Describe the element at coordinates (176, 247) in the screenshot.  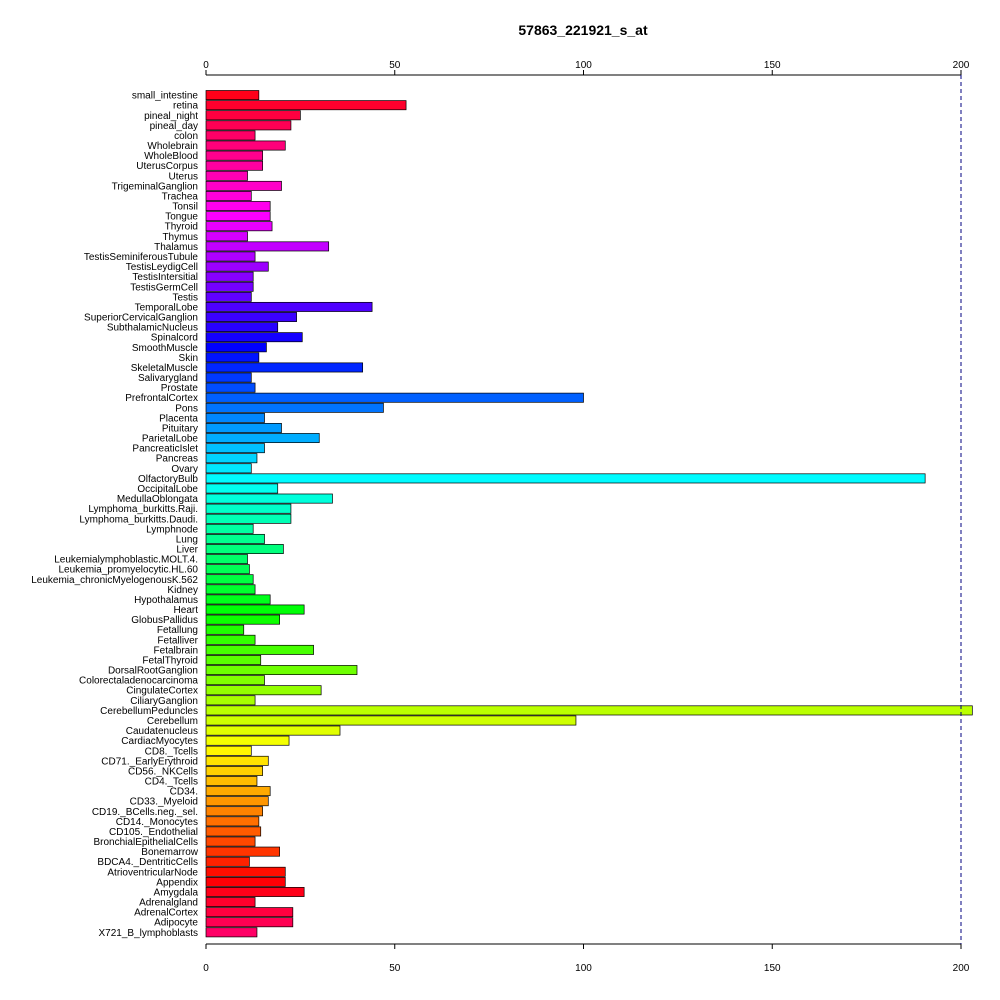
I see `category-label: Thalamus` at that location.